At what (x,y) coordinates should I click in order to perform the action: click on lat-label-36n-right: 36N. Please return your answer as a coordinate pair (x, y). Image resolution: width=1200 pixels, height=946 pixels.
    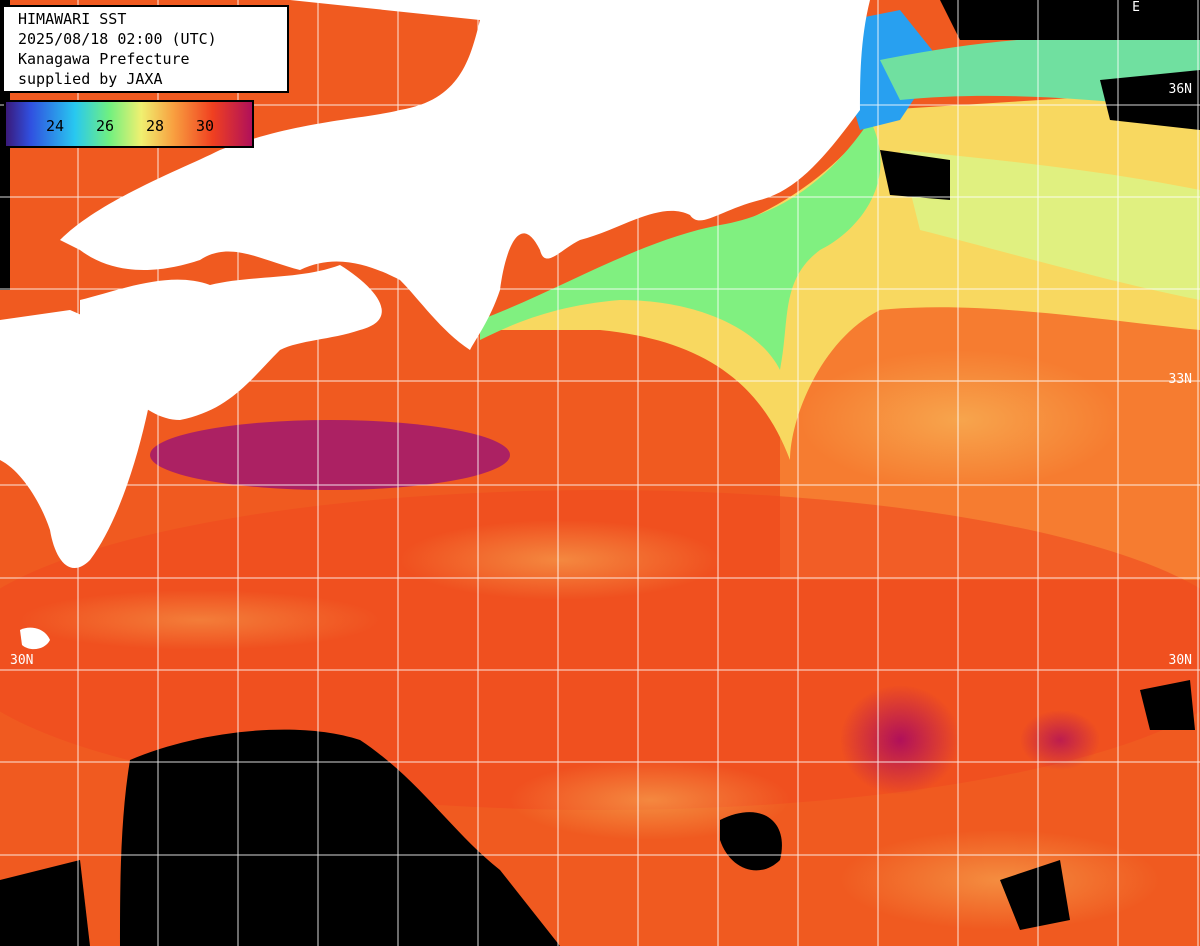
    Looking at the image, I should click on (1180, 89).